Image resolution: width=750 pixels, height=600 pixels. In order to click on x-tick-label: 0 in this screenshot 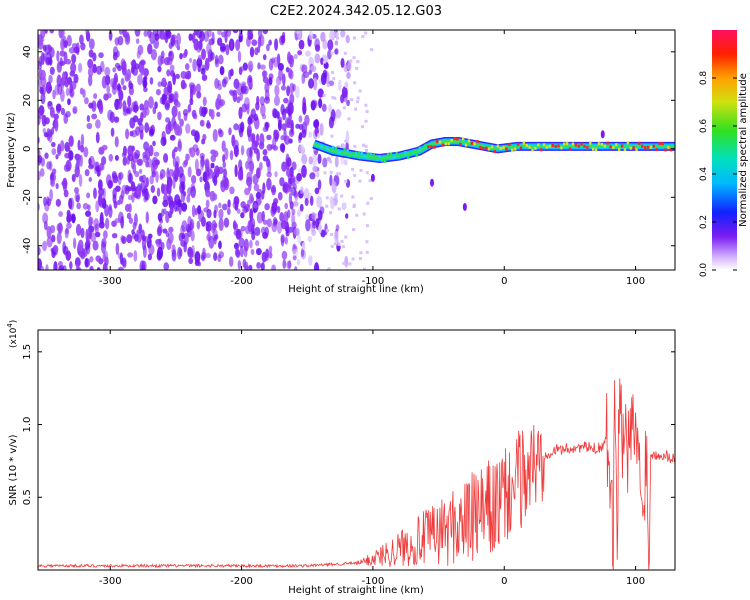, I will do `click(504, 281)`.